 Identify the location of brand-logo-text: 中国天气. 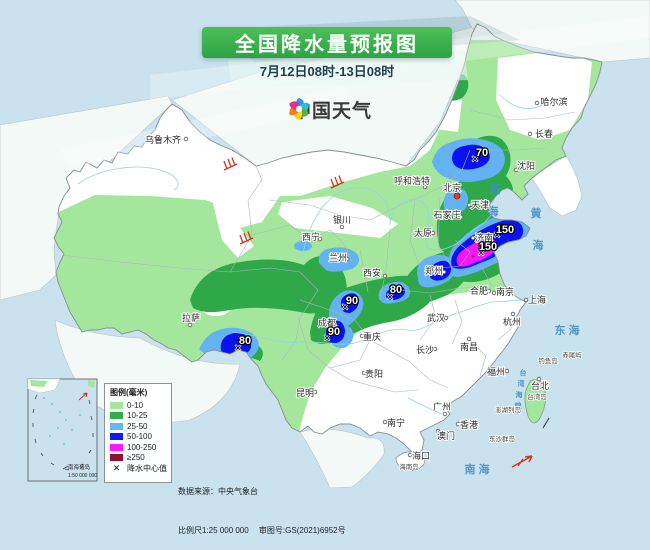
(332, 111).